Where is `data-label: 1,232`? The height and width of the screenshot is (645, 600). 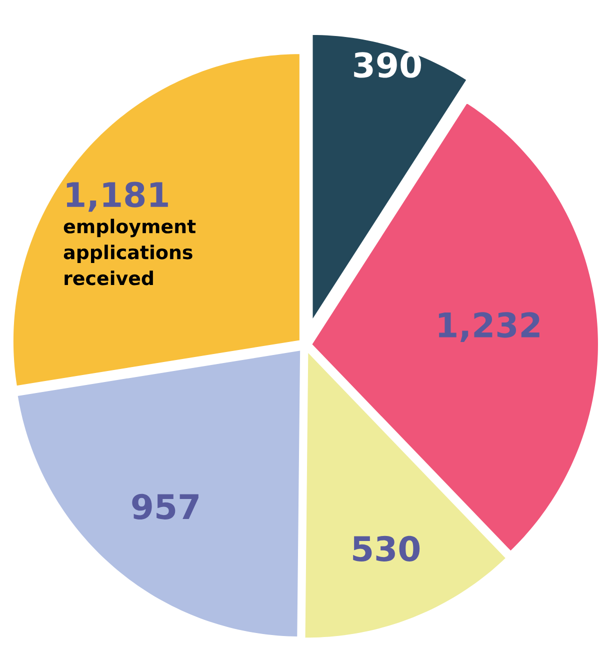 data-label: 1,232 is located at coordinates (489, 327).